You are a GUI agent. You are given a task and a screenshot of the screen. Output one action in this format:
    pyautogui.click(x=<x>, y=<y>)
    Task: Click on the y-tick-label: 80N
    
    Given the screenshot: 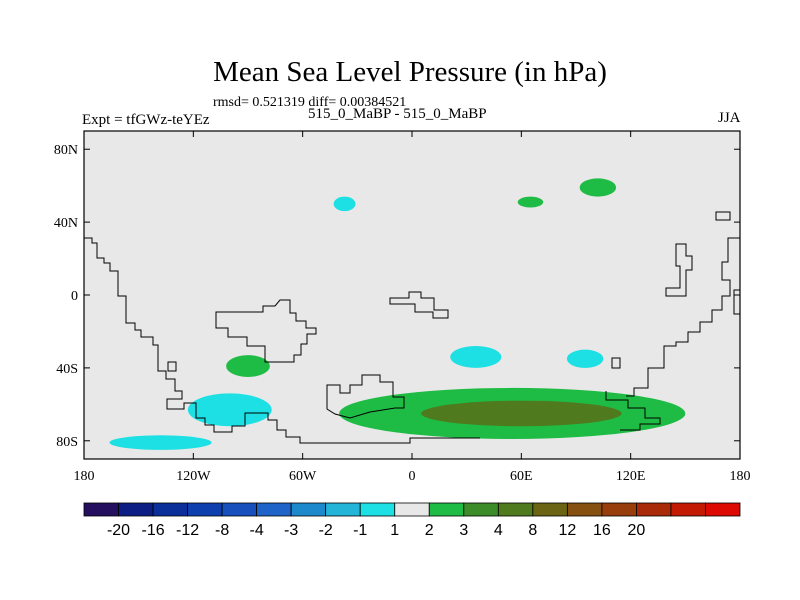 What is the action you would take?
    pyautogui.click(x=66, y=150)
    